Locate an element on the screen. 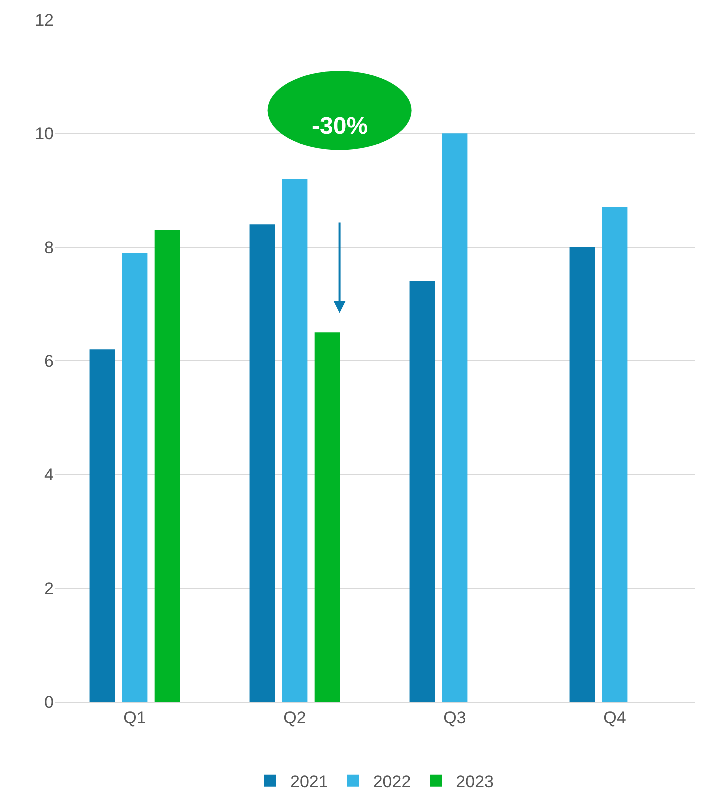  legend-label: 2021 is located at coordinates (309, 782).